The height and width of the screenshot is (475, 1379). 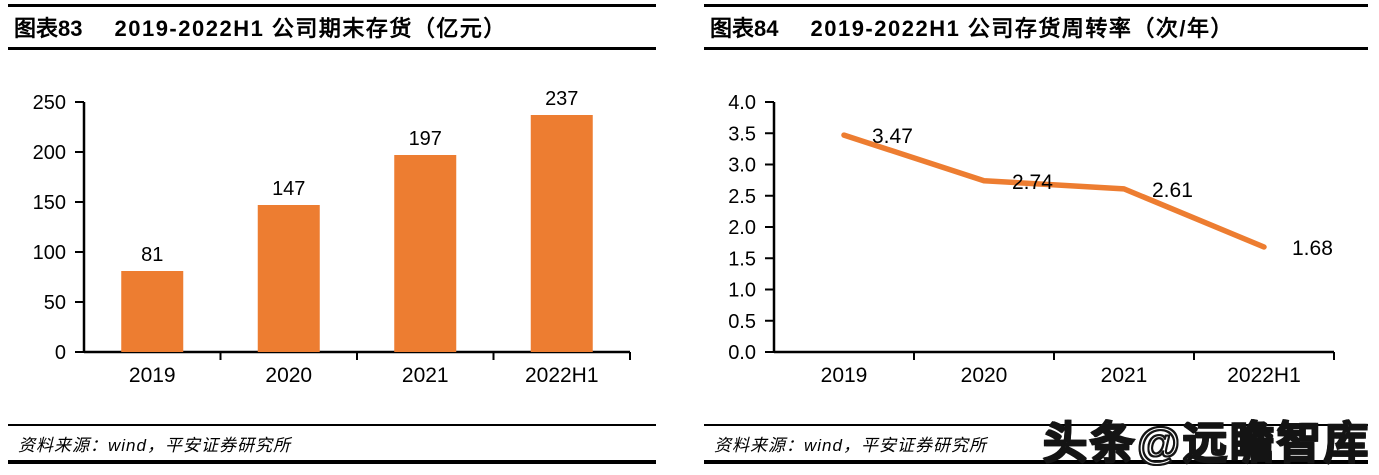 I want to click on y-tick-label: 1.5, so click(x=742, y=259).